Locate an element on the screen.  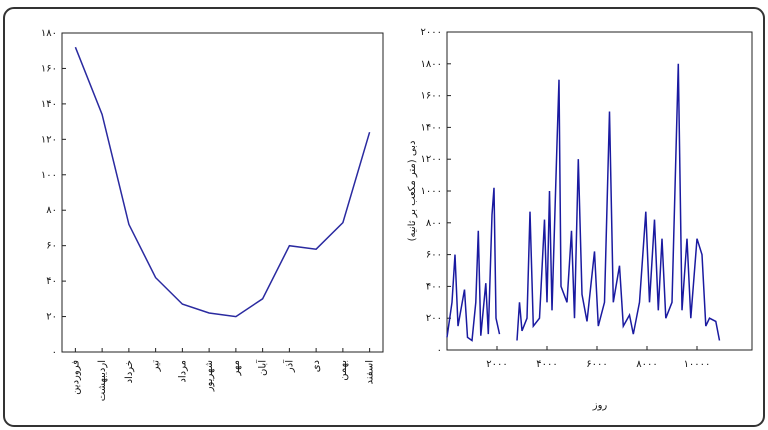
x-axis-label: روز is located at coordinates (600, 405).